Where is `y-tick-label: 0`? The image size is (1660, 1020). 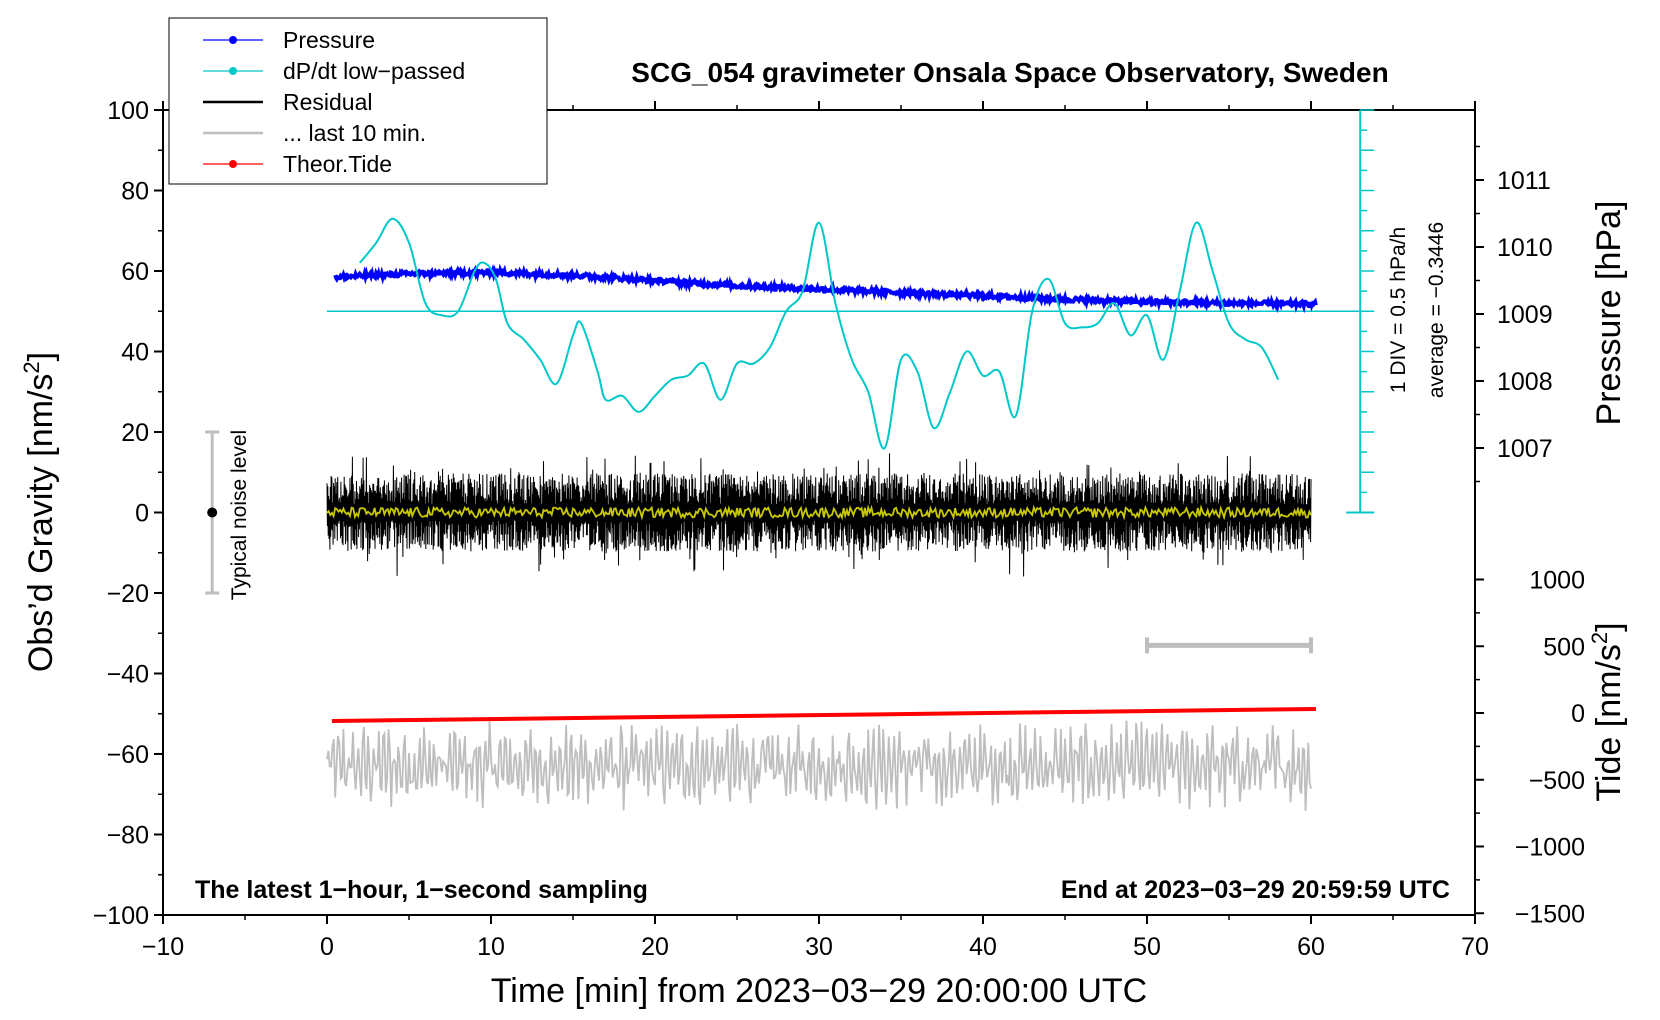 y-tick-label: 0 is located at coordinates (142, 514).